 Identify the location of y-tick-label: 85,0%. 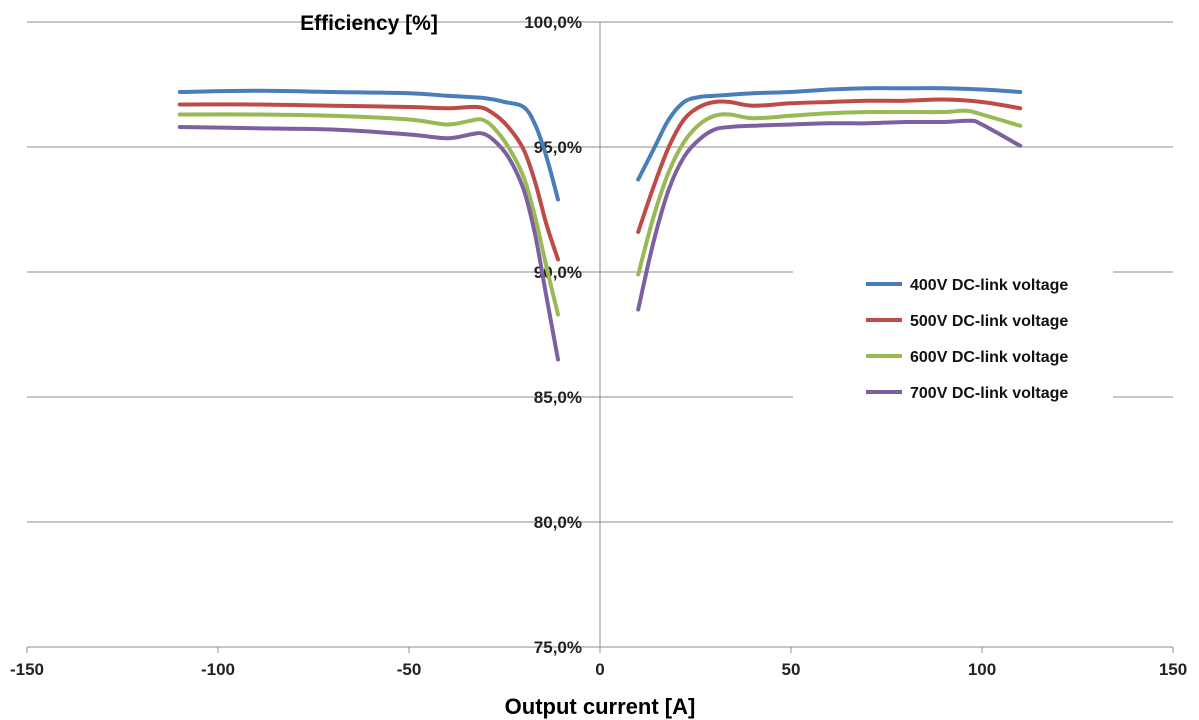
(558, 397).